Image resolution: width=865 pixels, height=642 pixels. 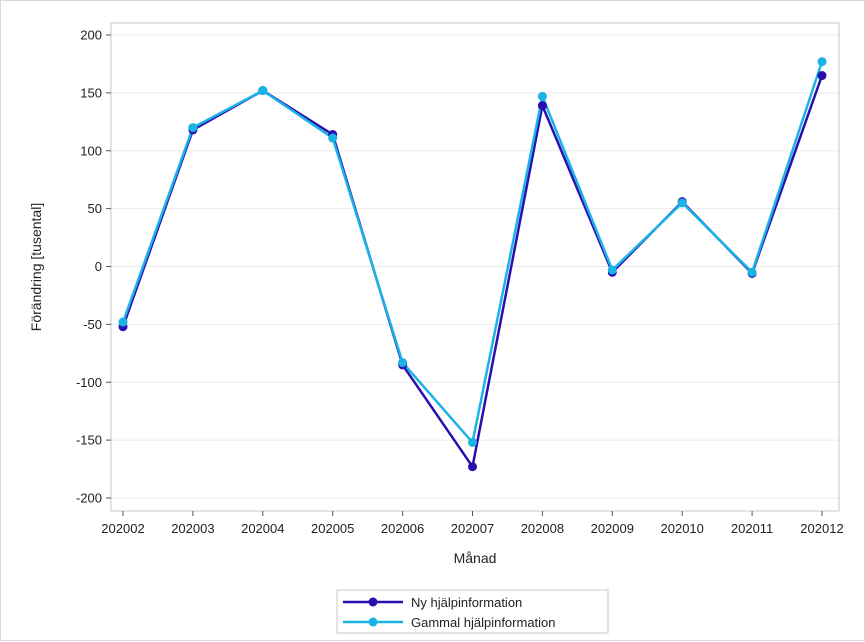 I want to click on x-tick-label: 202007, so click(x=472, y=528).